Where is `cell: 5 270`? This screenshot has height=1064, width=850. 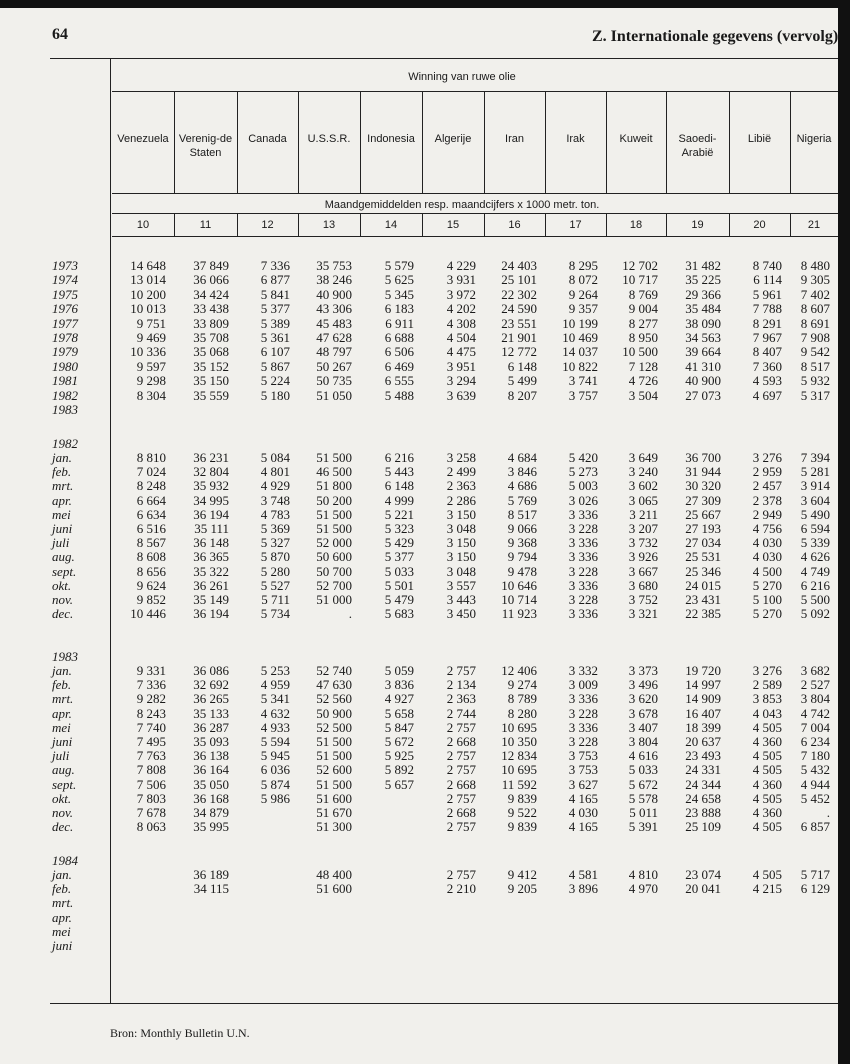
cell: 5 270 is located at coordinates (767, 585).